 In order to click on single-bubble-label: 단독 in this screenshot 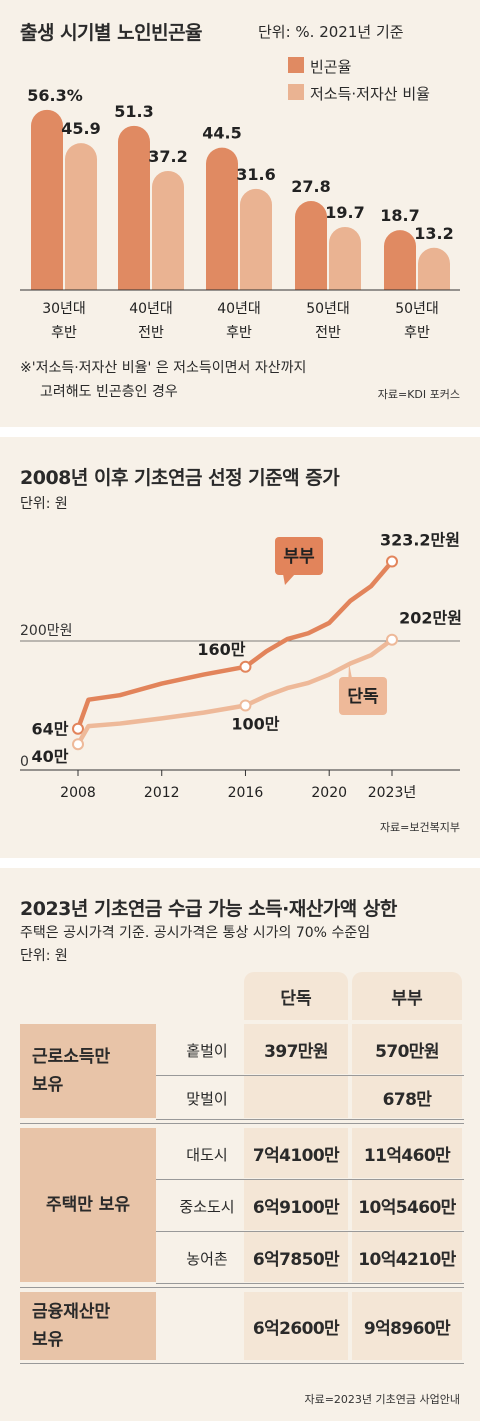, I will do `click(363, 697)`.